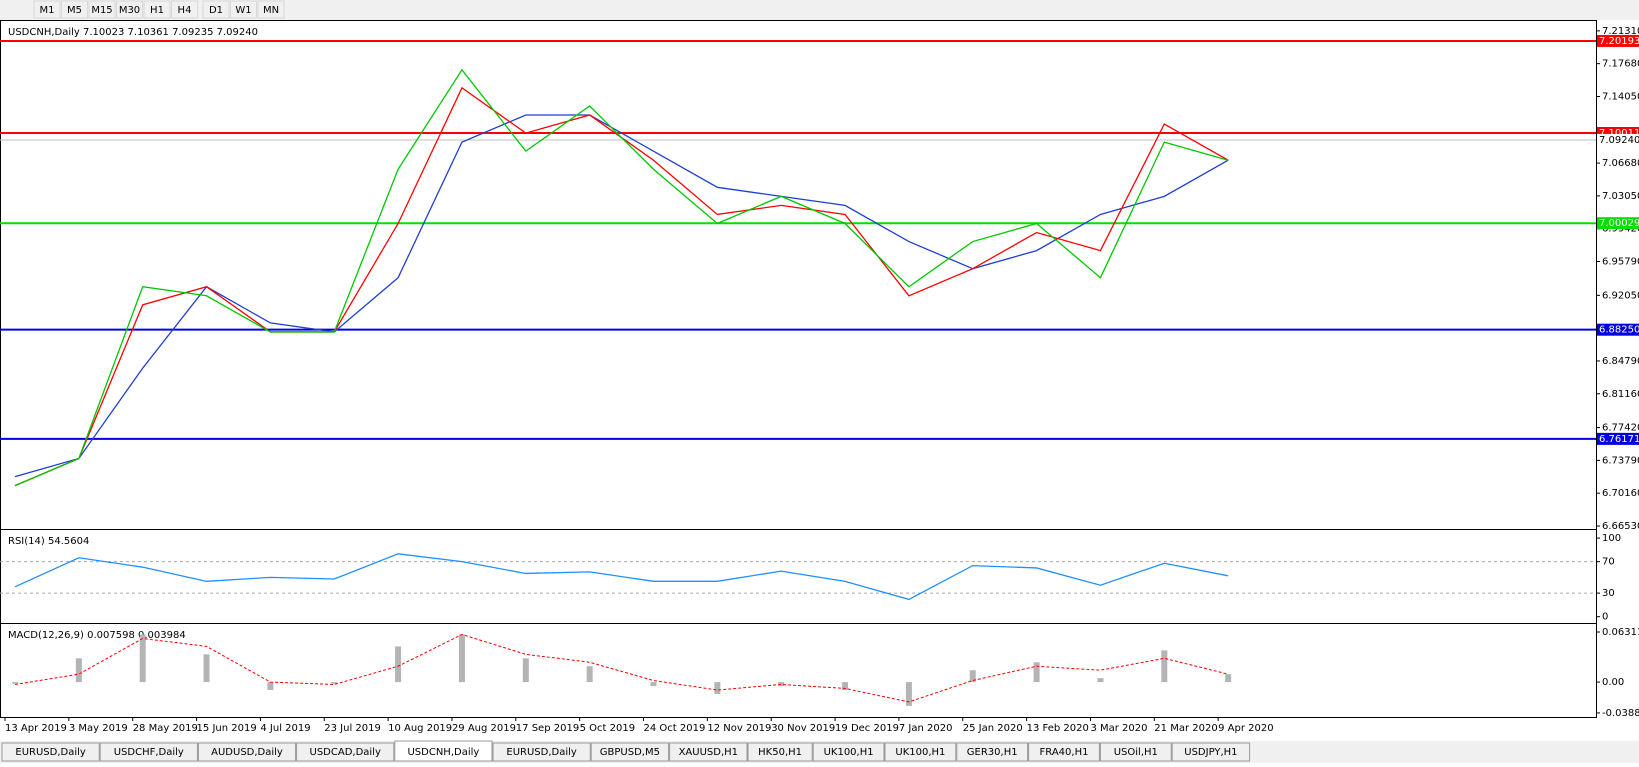 Image resolution: width=1639 pixels, height=767 pixels. Describe the element at coordinates (1620, 96) in the screenshot. I see `y-tick-label: 7.14050` at that location.